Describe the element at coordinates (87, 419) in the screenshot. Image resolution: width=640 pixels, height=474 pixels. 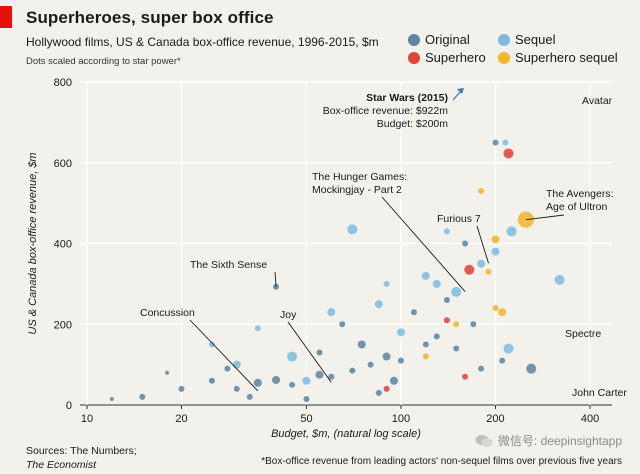
I see `x-tick-label: 10` at that location.